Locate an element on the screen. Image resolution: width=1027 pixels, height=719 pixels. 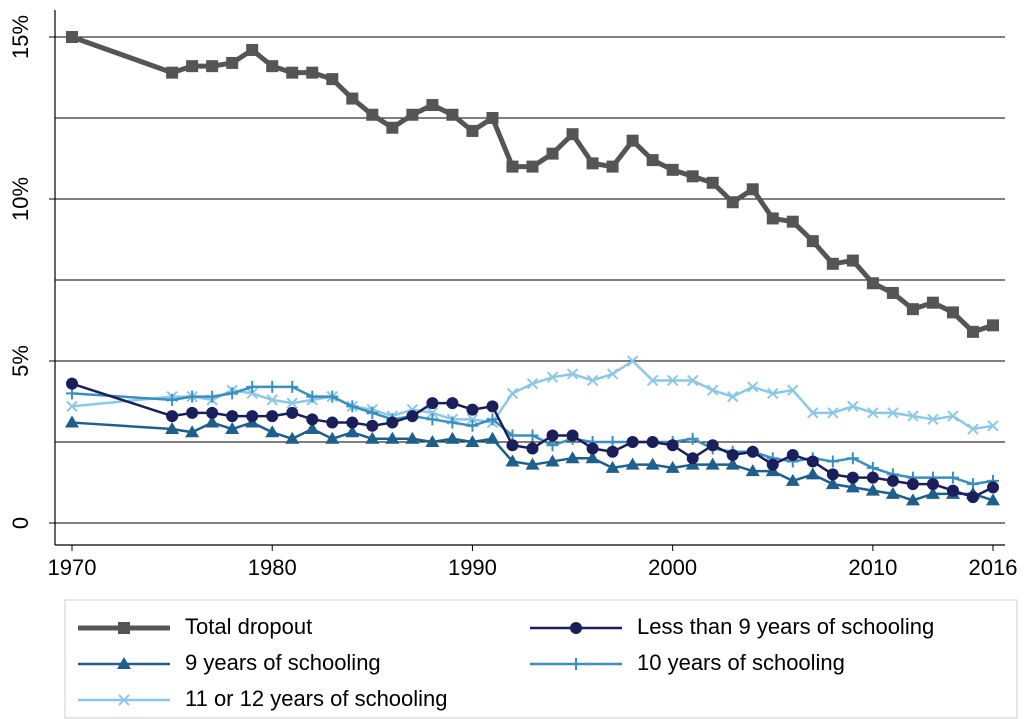
x-tick-label: 1970 is located at coordinates (72, 567).